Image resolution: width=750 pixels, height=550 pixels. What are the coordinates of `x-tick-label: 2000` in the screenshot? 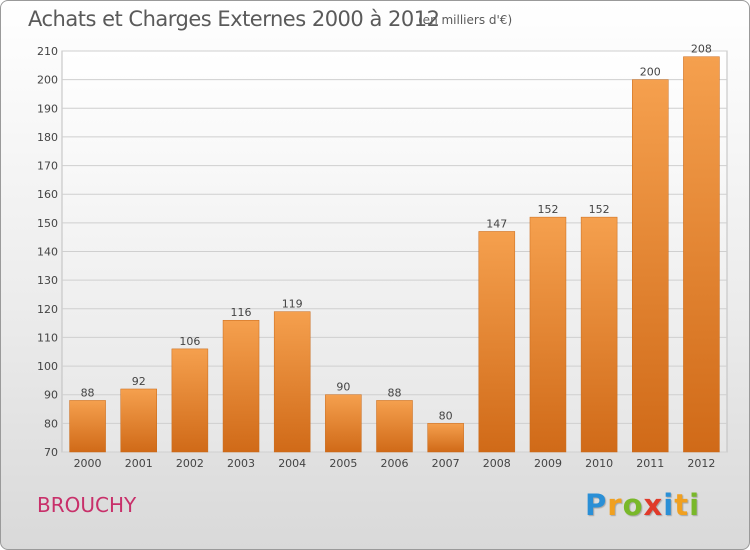 It's located at (88, 463).